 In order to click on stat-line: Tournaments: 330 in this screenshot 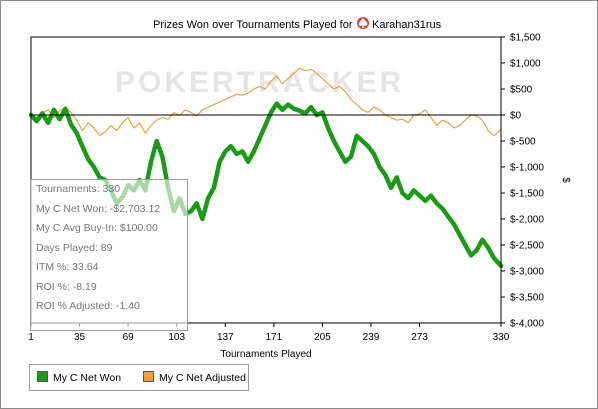, I will do `click(78, 189)`.